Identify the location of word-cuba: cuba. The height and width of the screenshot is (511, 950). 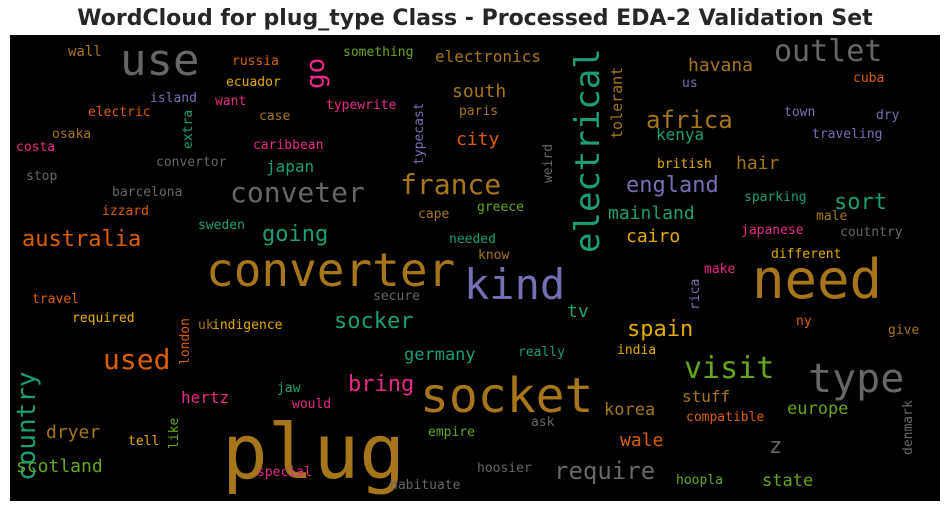
(869, 78).